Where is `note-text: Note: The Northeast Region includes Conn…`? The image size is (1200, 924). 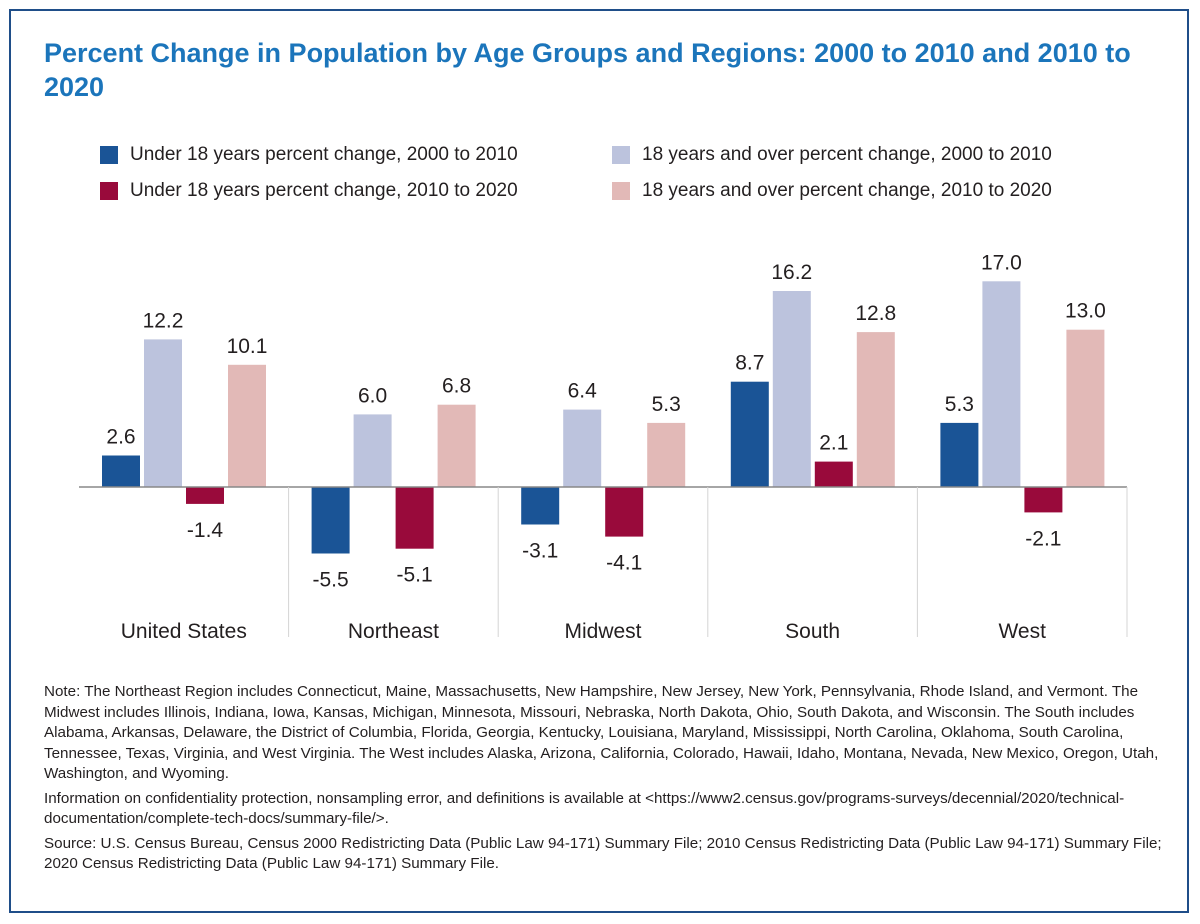
note-text: Note: The Northeast Region includes Conn… is located at coordinates (601, 732).